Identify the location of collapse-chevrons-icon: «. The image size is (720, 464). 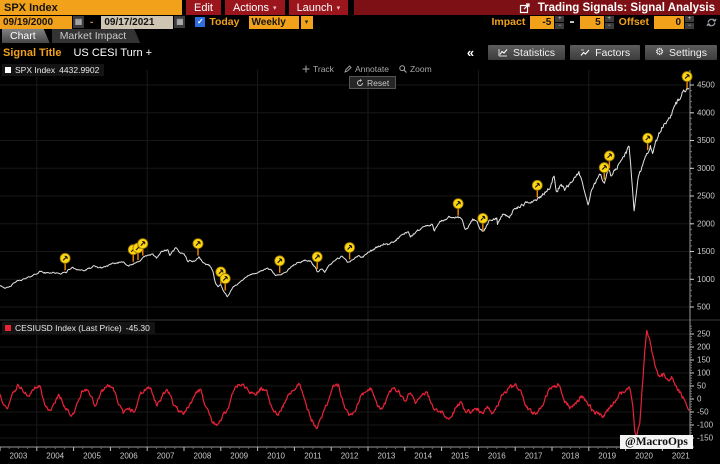
(470, 52).